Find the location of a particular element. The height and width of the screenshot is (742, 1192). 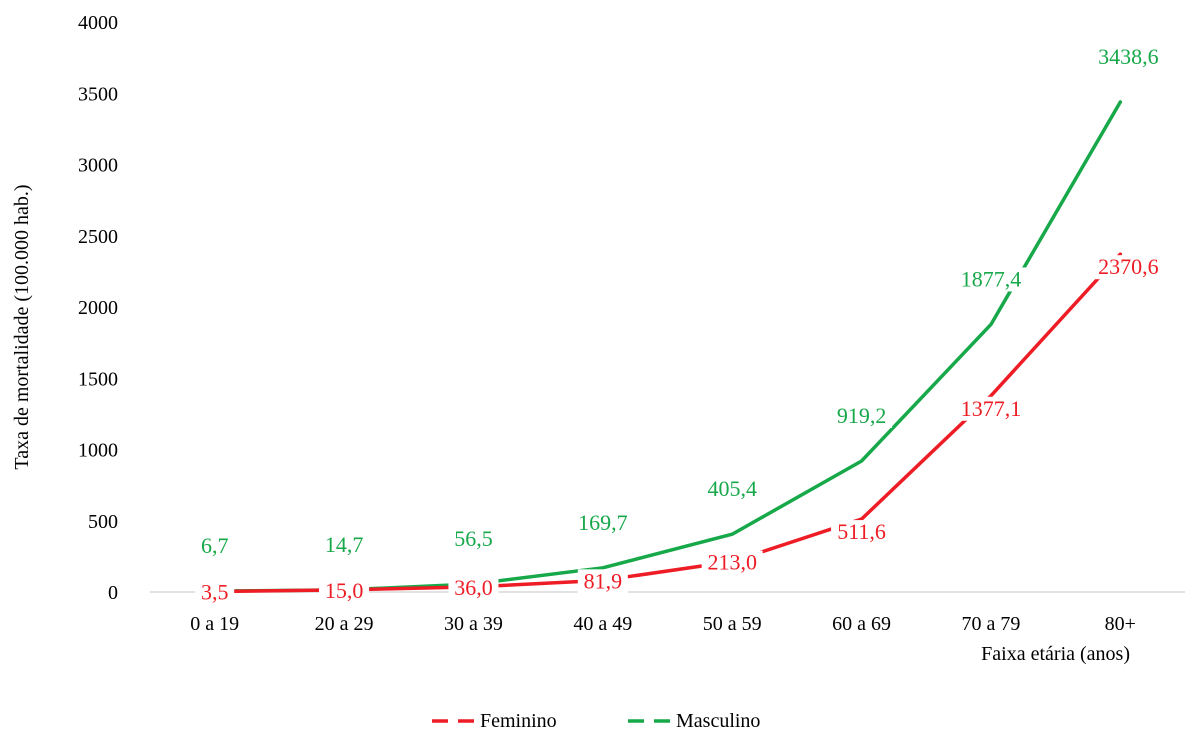

legend-label-masculino: Masculino is located at coordinates (718, 721).